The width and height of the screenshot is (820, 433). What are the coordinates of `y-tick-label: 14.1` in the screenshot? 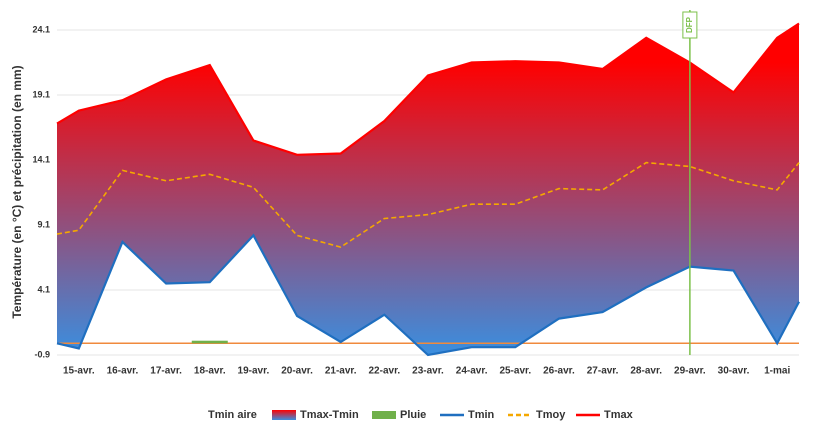 It's located at (41, 159).